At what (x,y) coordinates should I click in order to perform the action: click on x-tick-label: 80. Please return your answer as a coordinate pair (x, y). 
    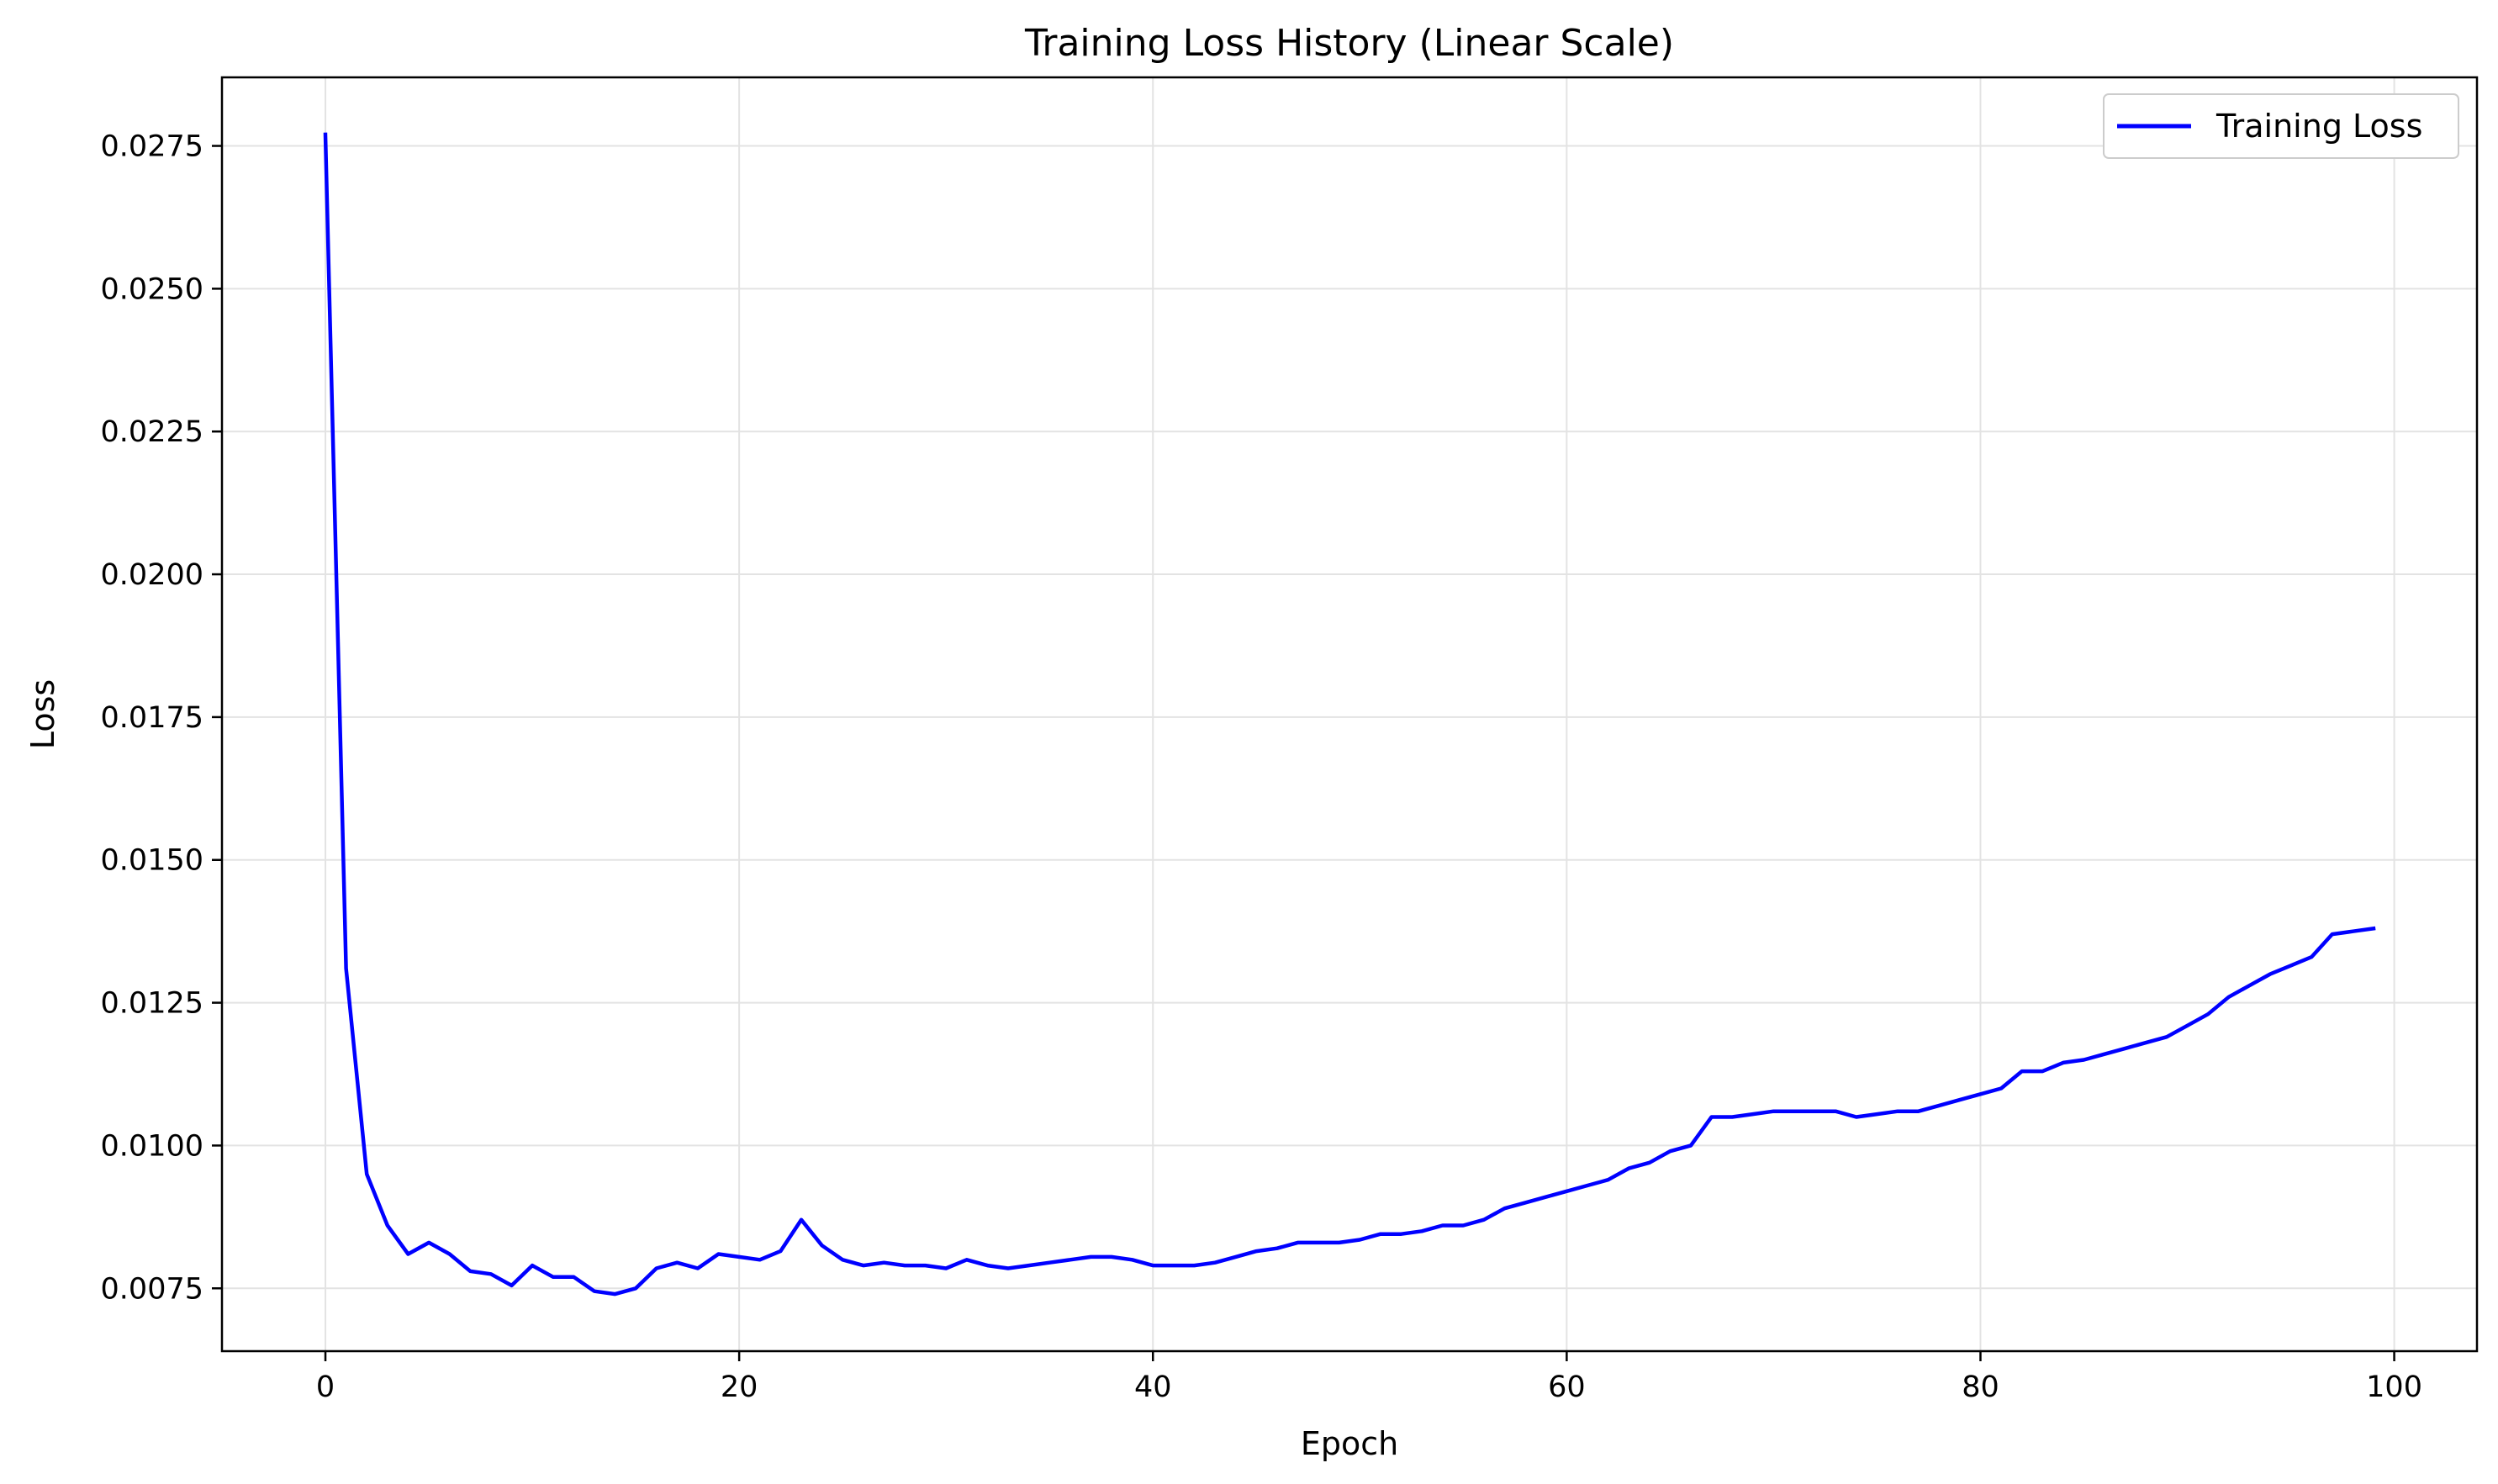
    Looking at the image, I should click on (1980, 1387).